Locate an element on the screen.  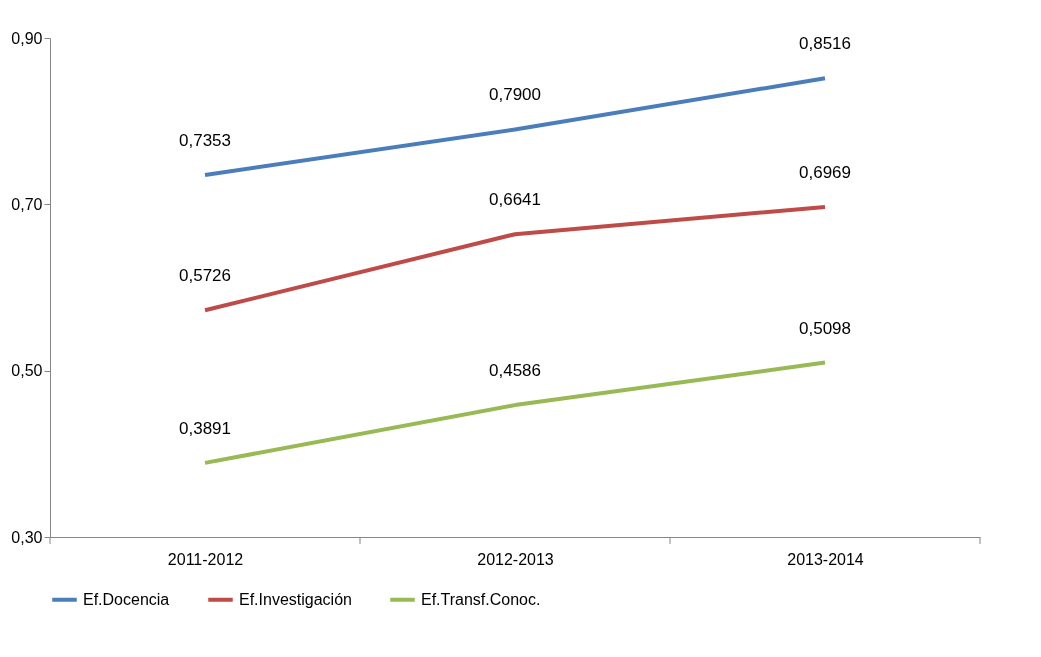
data-label: 0,5726 is located at coordinates (205, 276).